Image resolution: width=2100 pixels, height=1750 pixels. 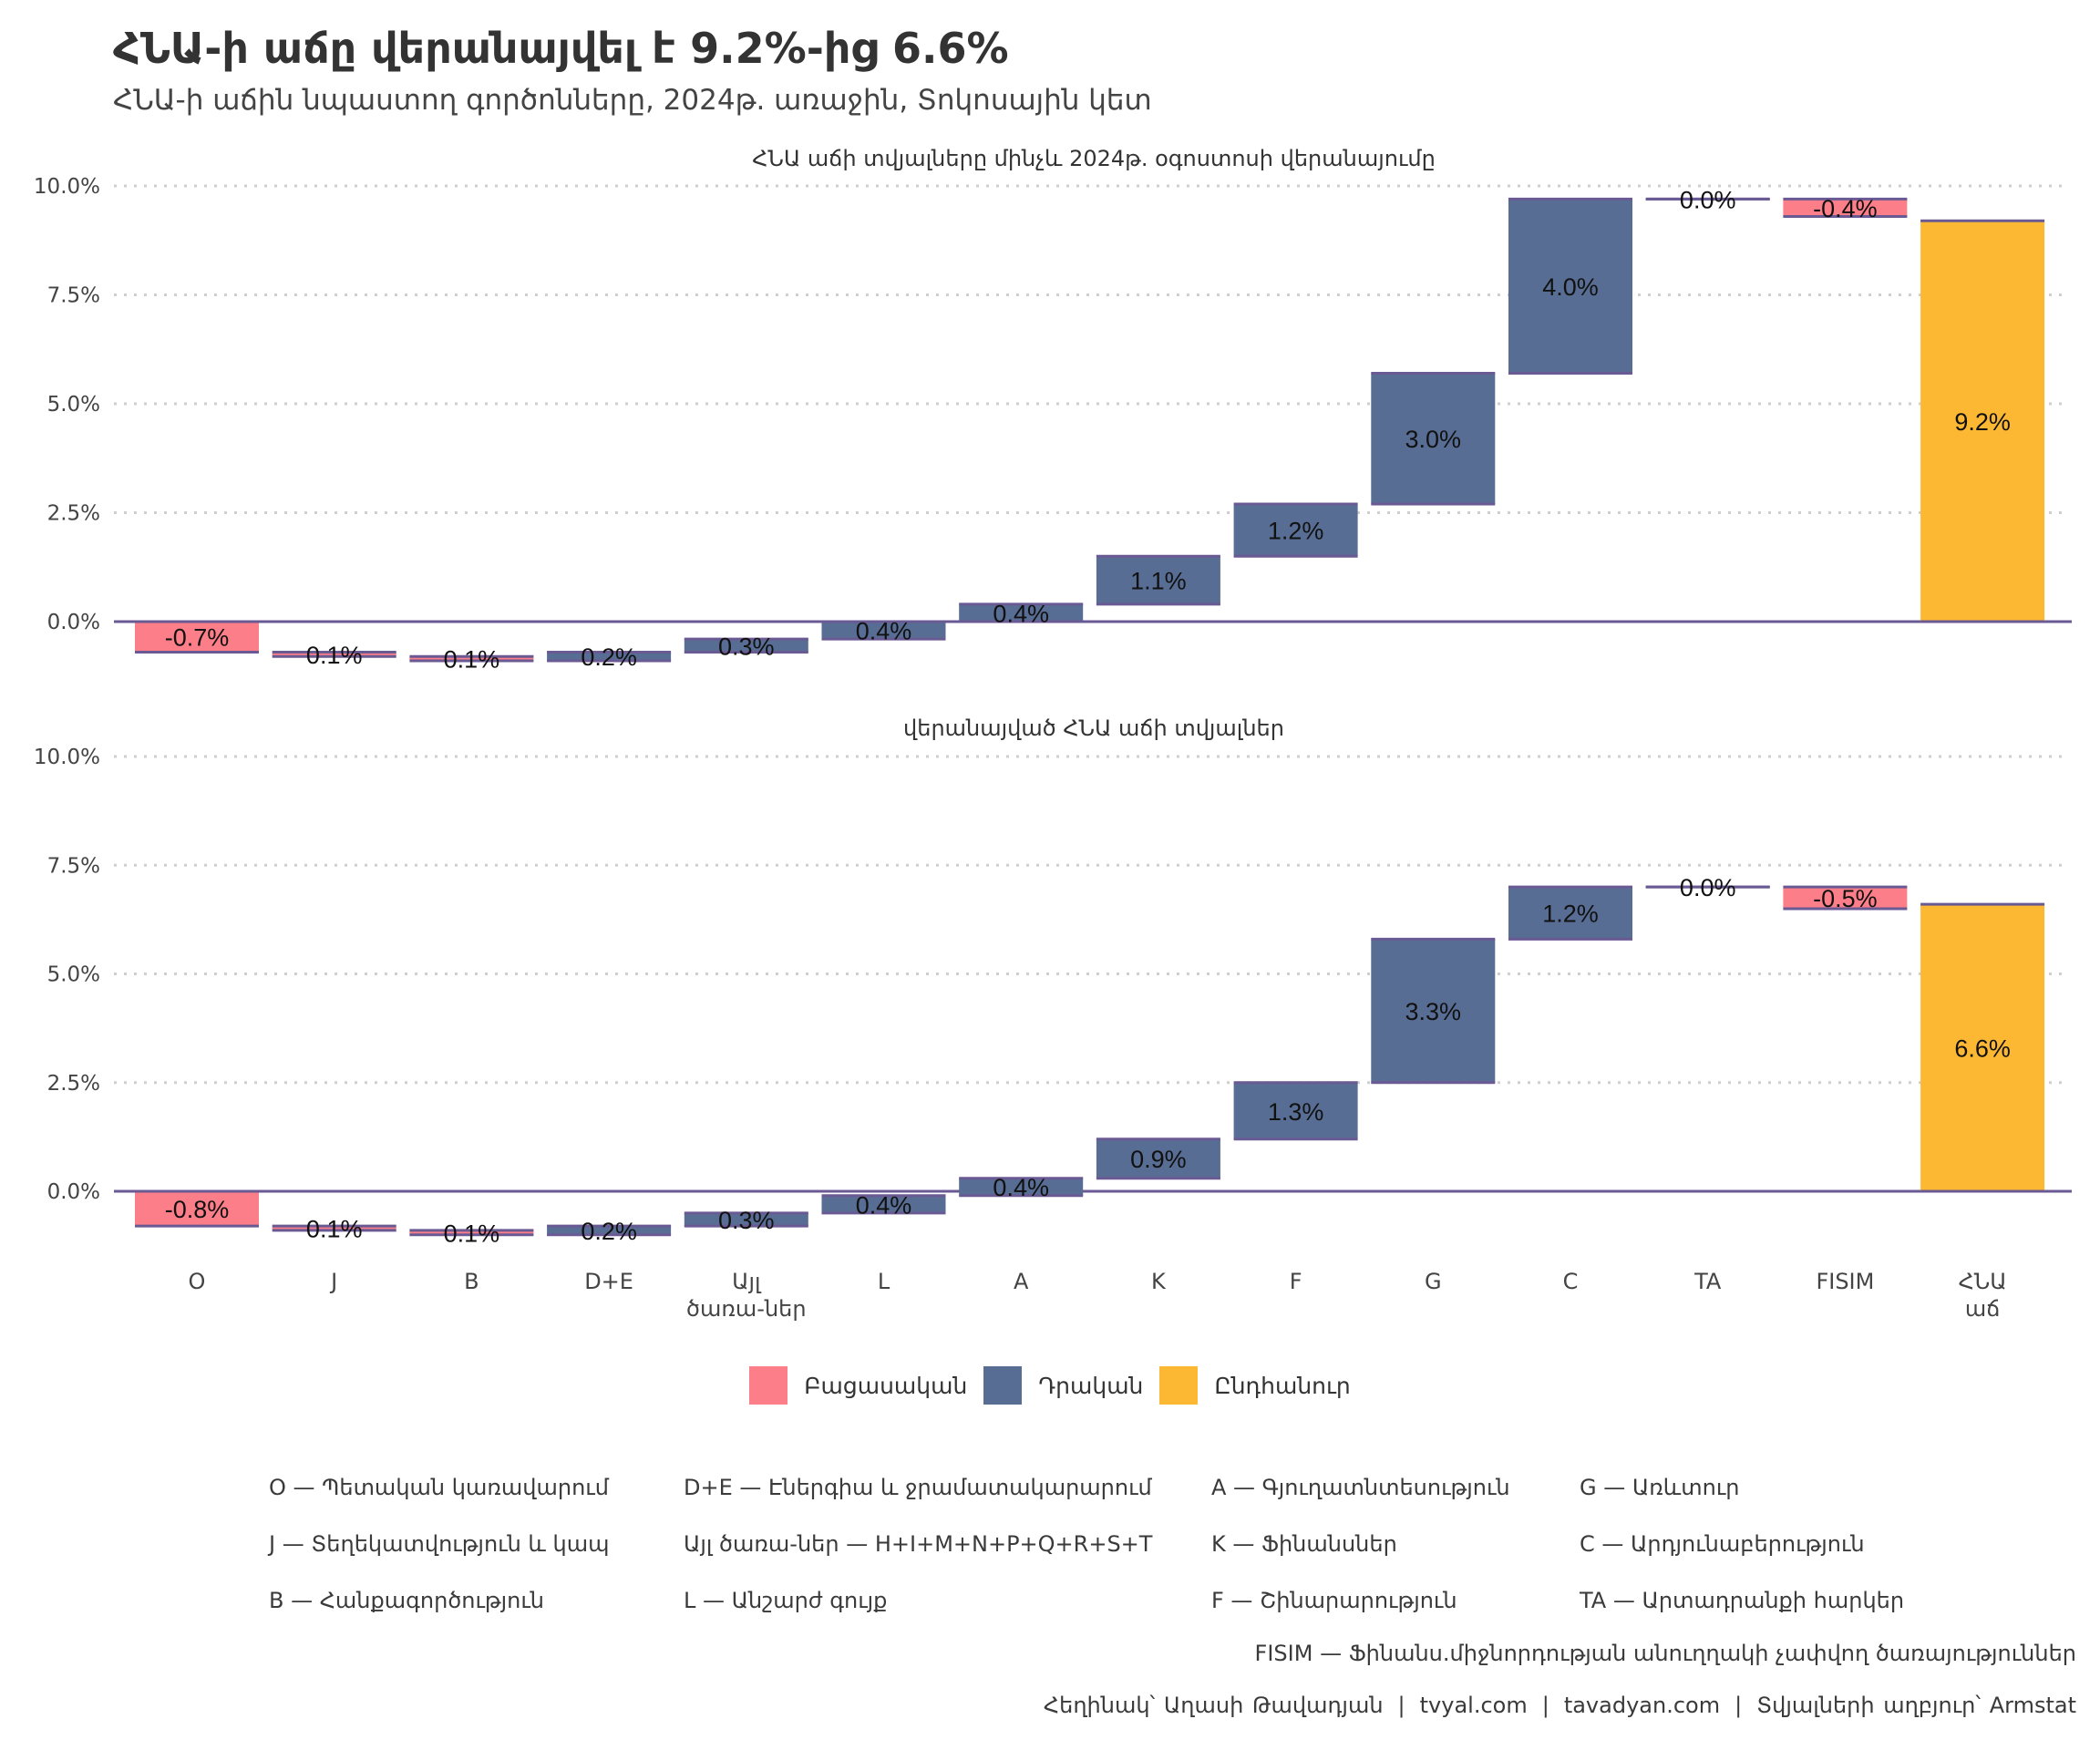 I want to click on x-tick-label: K, so click(x=1159, y=1282).